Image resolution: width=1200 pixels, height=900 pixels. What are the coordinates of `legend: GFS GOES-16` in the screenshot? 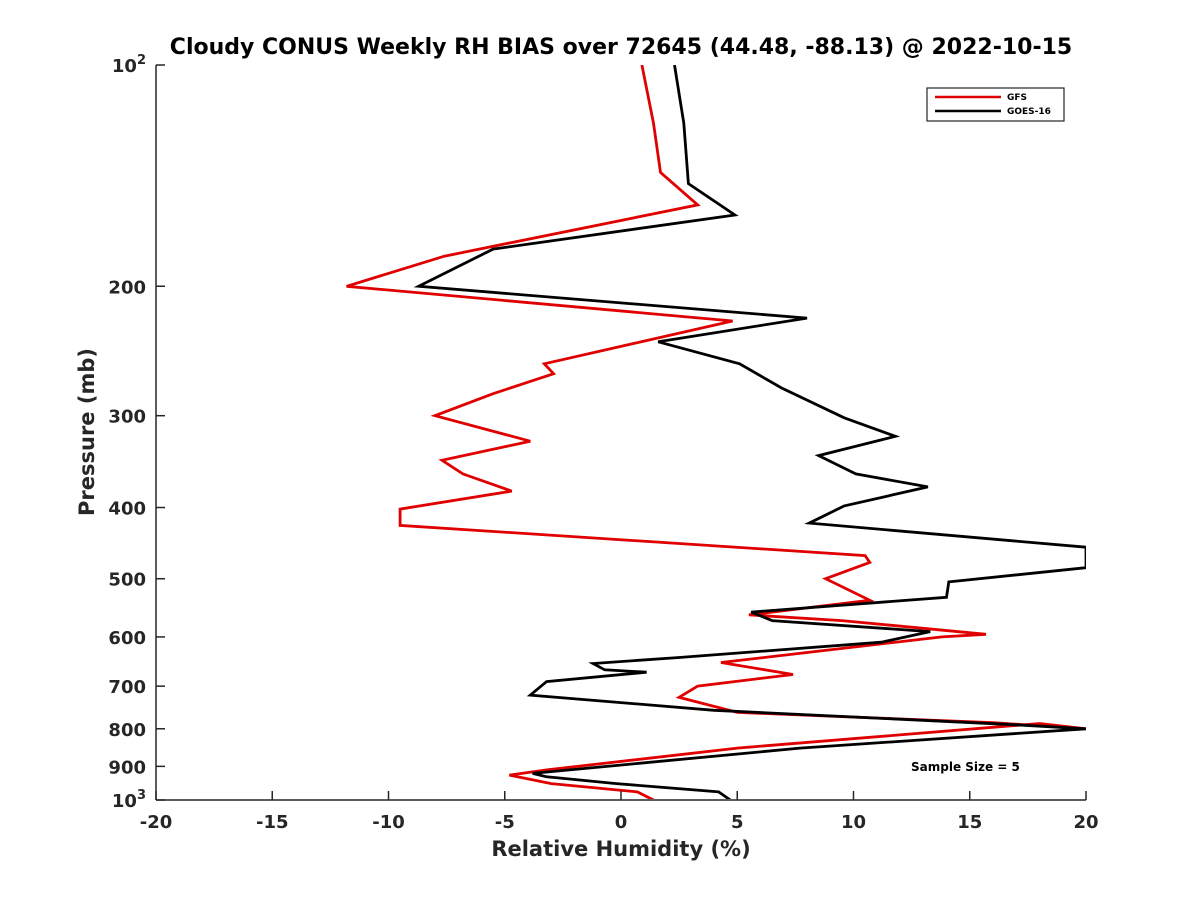 It's located at (995, 104).